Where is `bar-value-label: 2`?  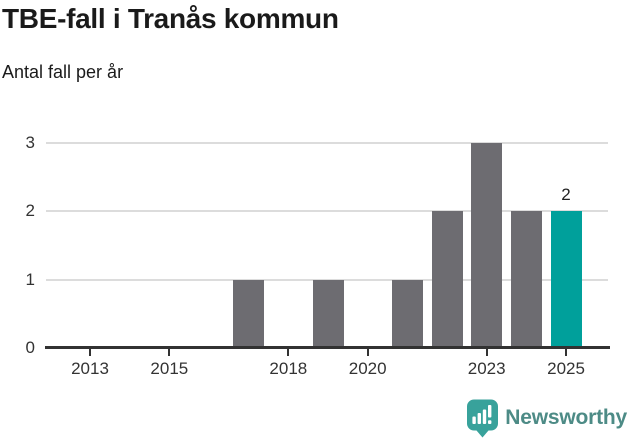
bar-value-label: 2 is located at coordinates (566, 195).